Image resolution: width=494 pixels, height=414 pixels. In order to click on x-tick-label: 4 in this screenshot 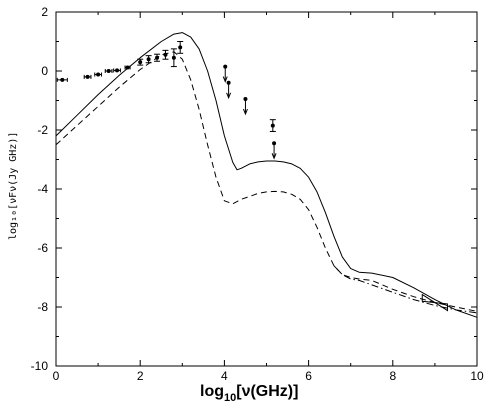, I will do `click(224, 376)`.